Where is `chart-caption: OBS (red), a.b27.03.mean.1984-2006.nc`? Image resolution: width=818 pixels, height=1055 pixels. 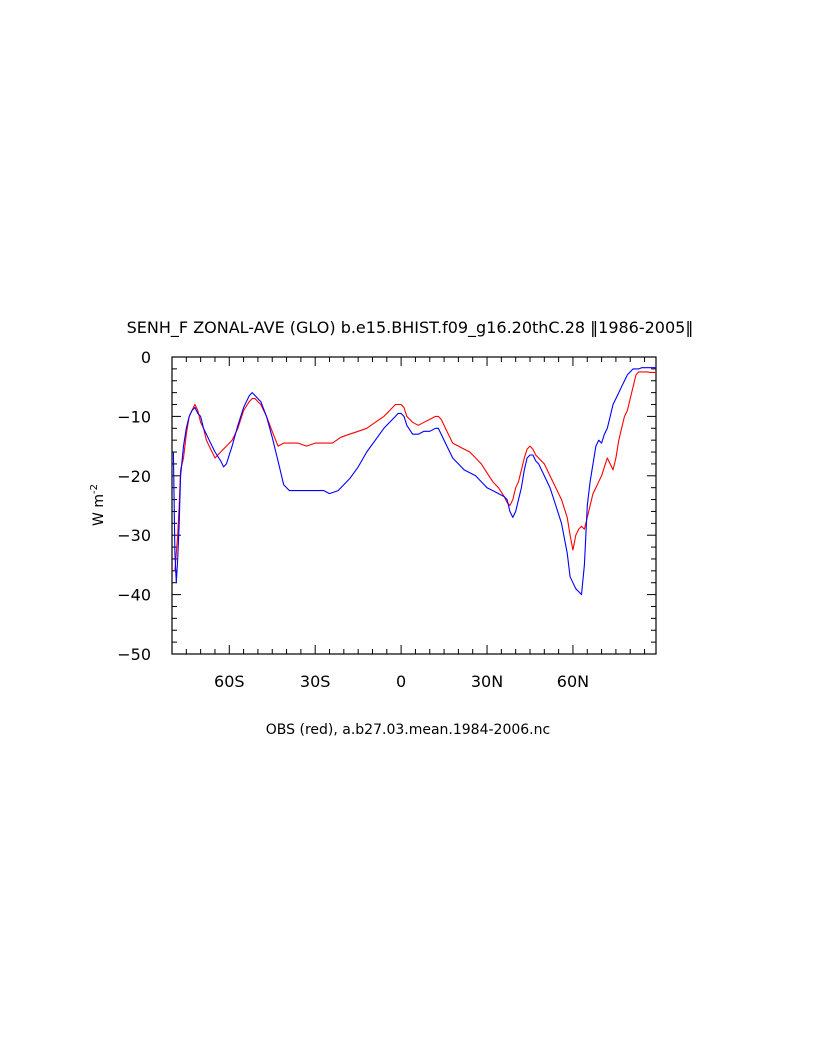
chart-caption: OBS (red), a.b27.03.mean.1984-2006.nc is located at coordinates (408, 730).